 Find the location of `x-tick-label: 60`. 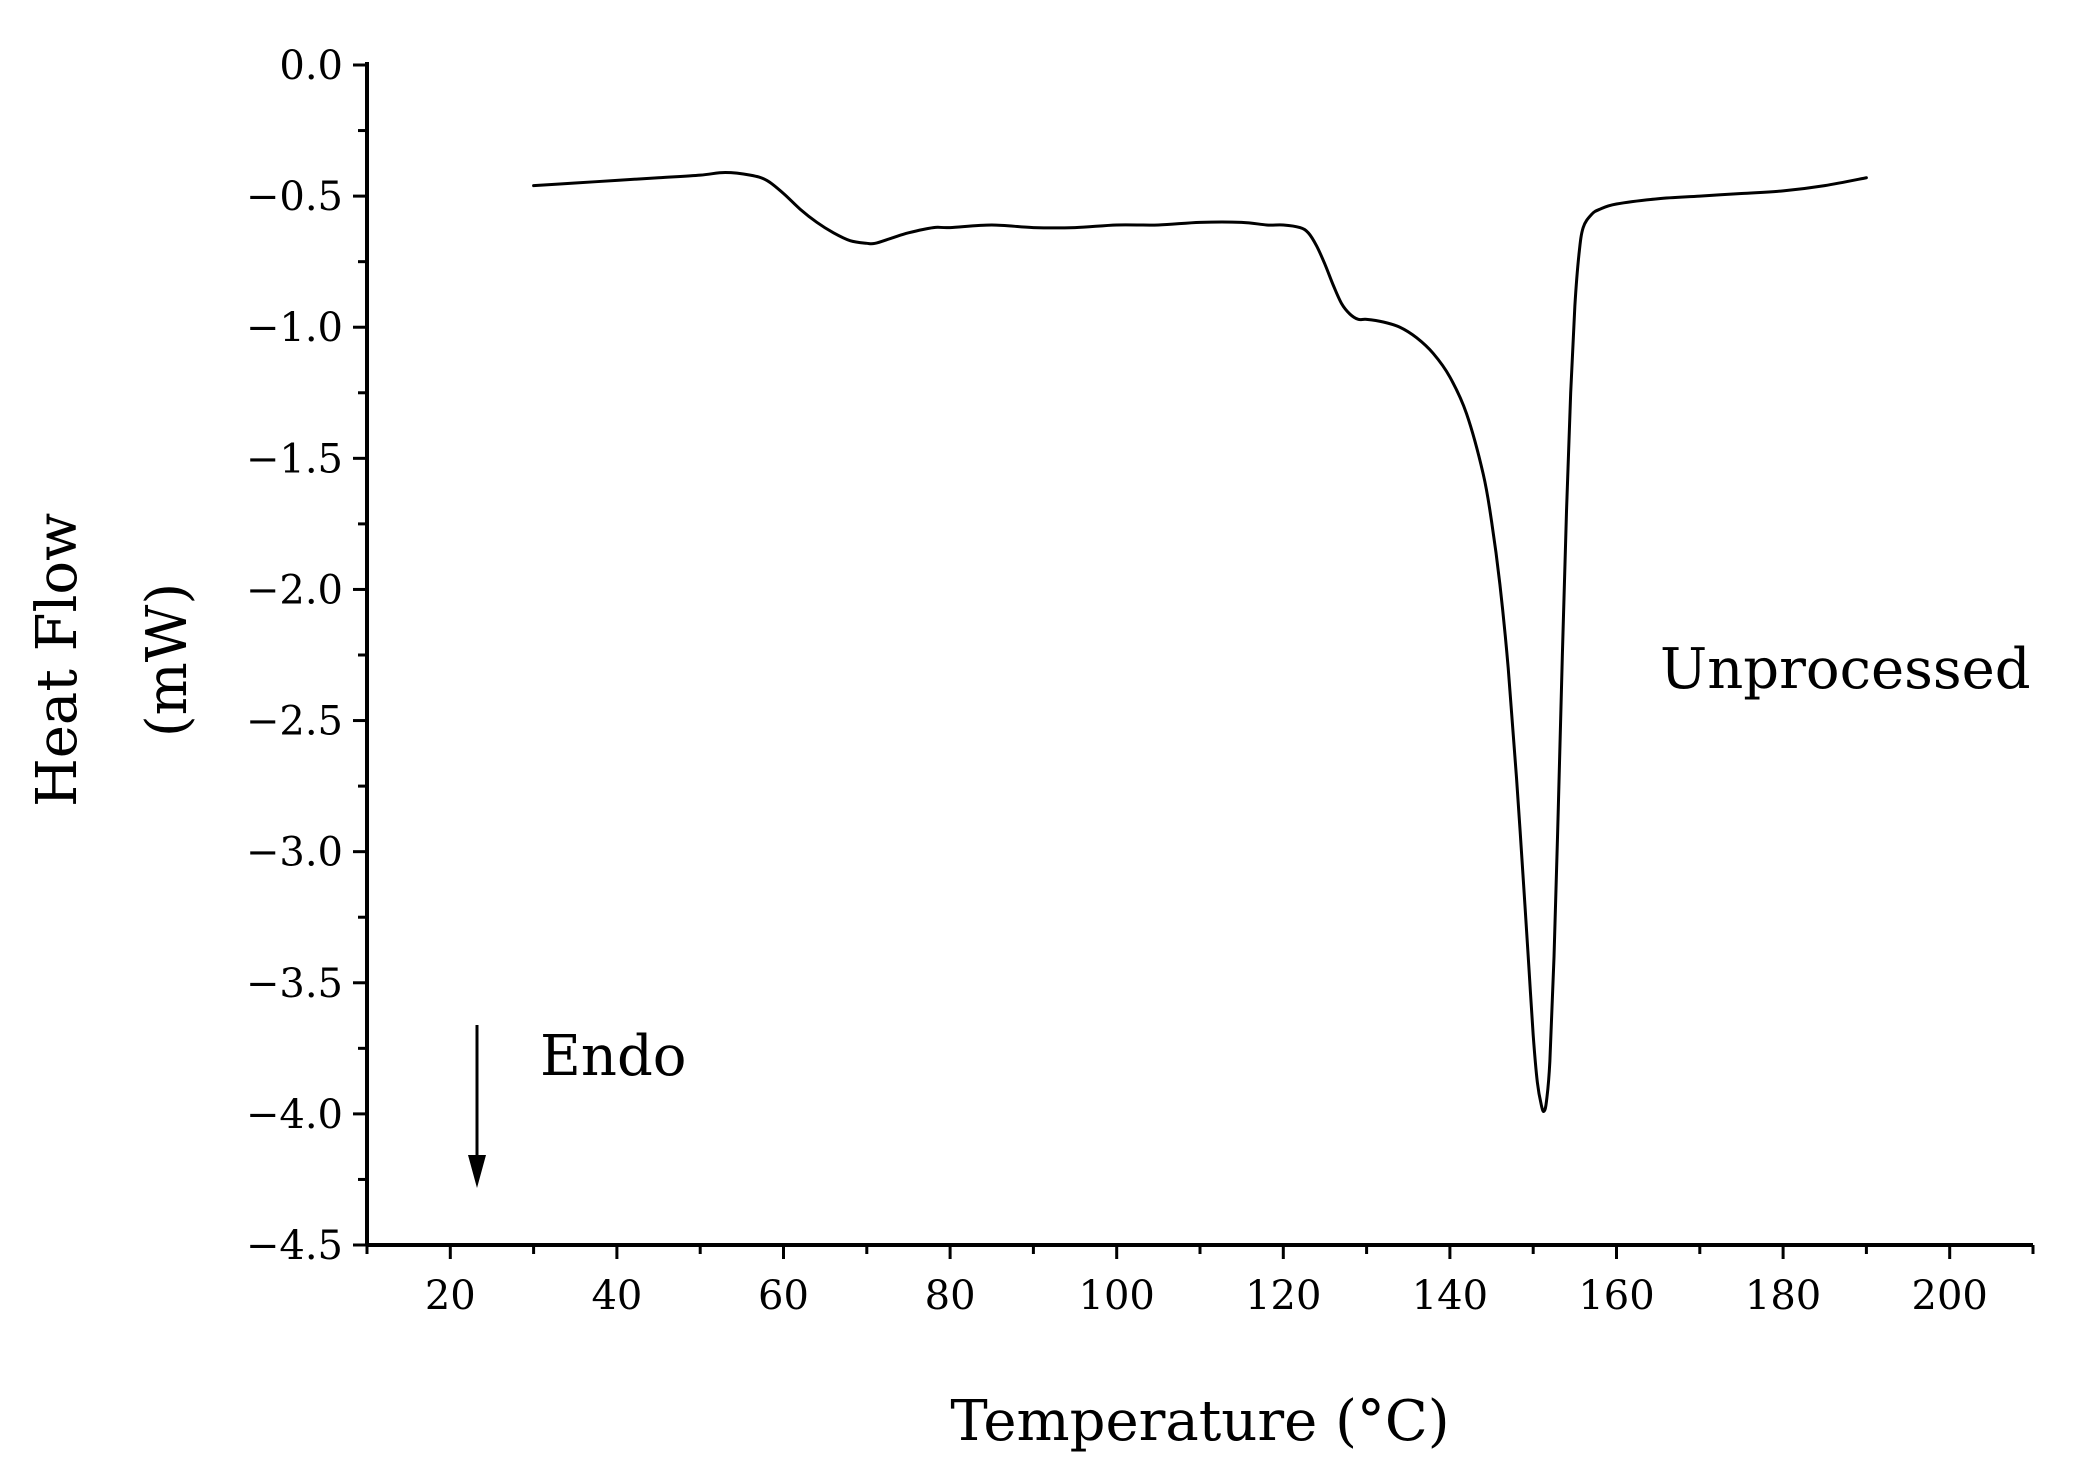

x-tick-label: 60 is located at coordinates (783, 1296).